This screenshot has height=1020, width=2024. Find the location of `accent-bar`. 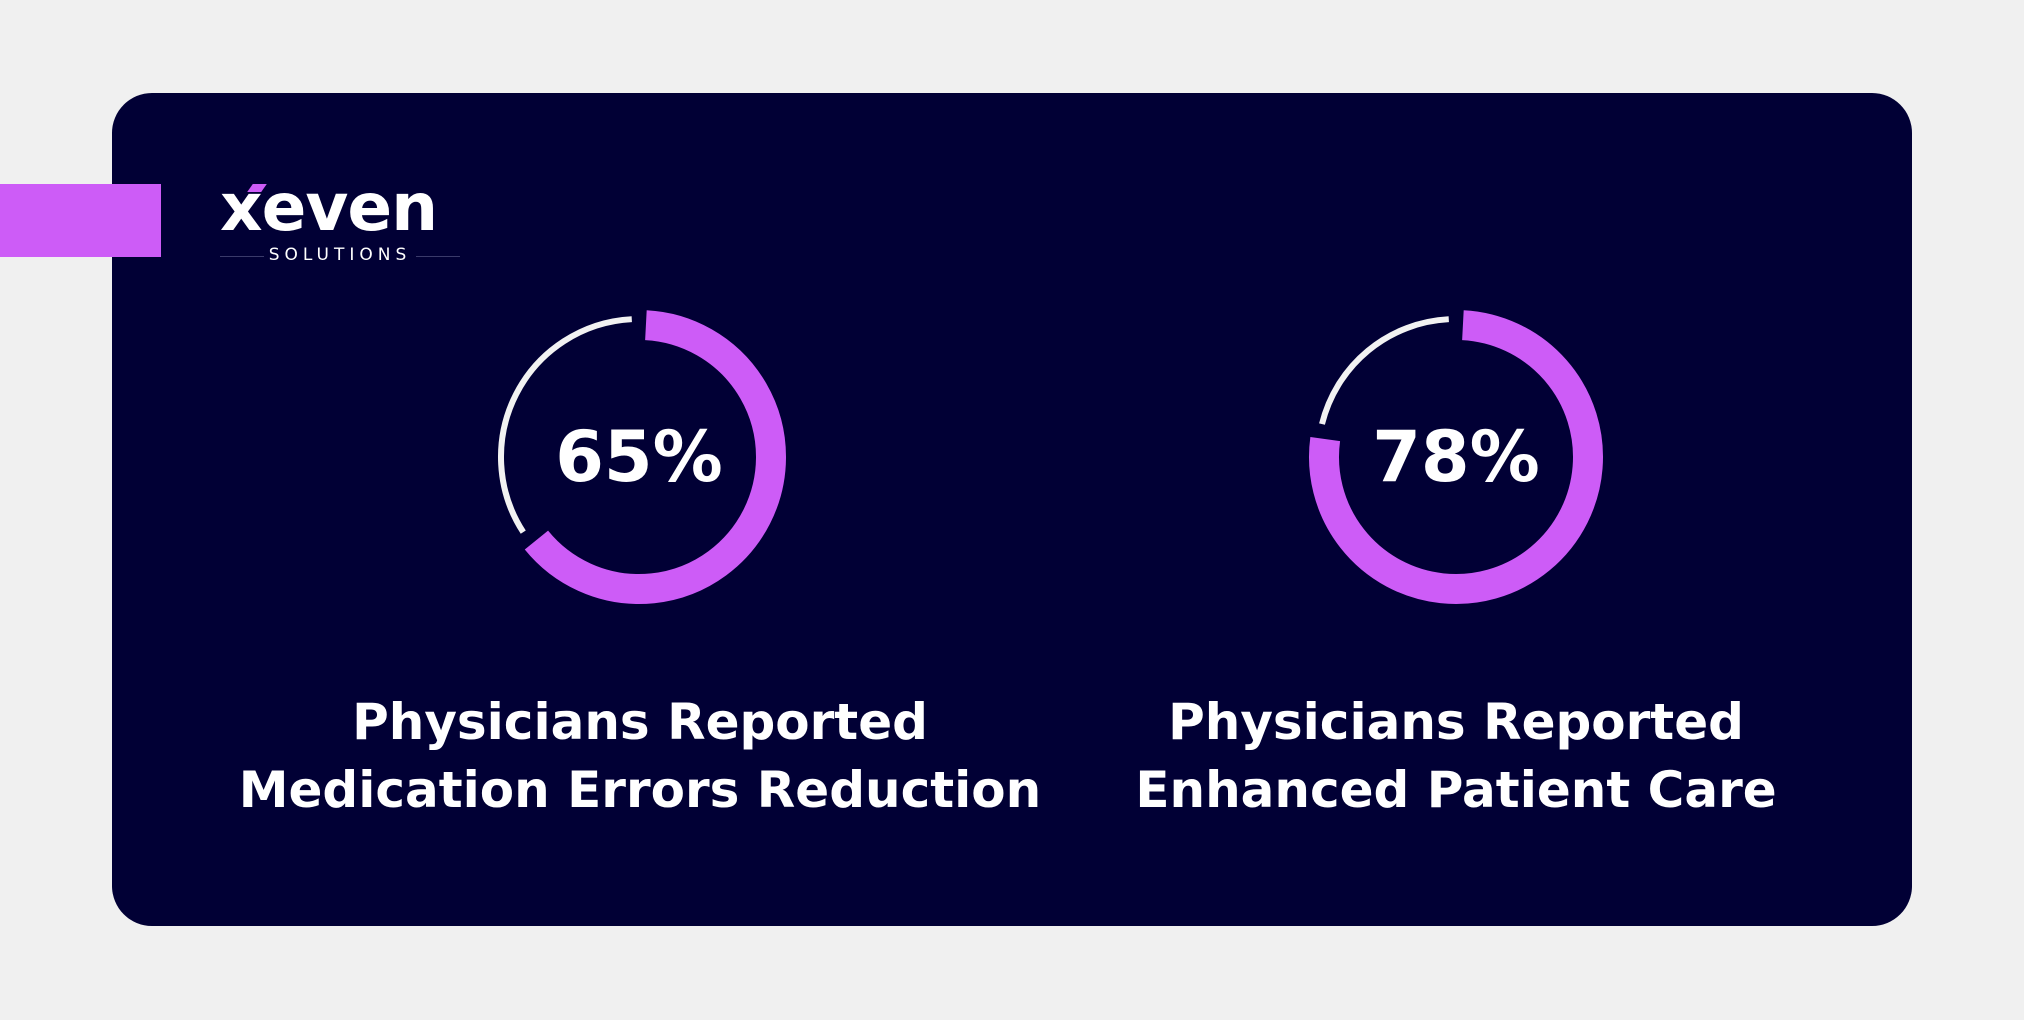

accent-bar is located at coordinates (80, 220).